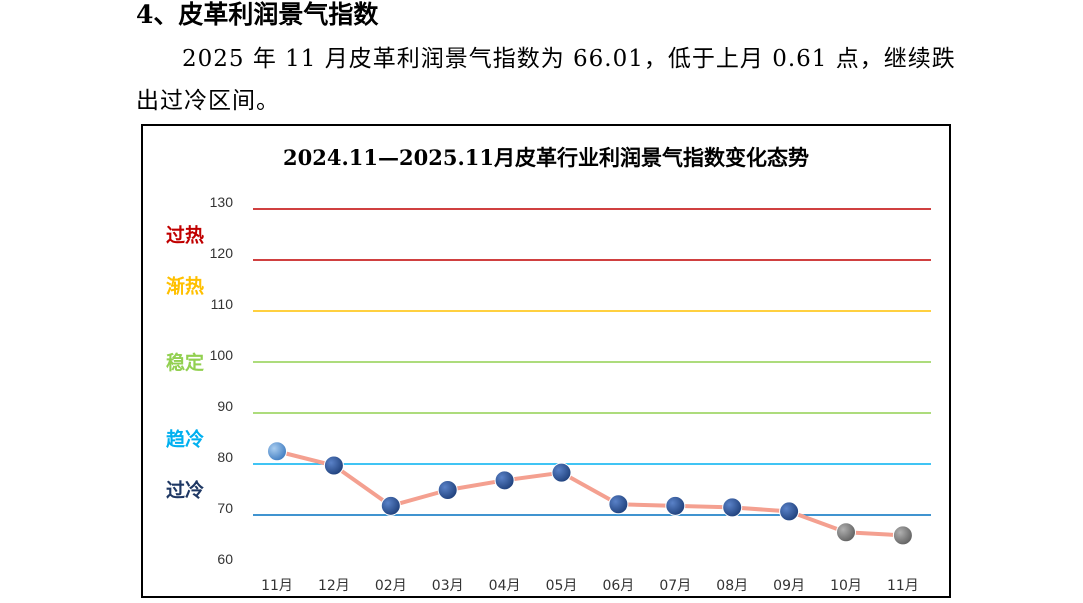 The height and width of the screenshot is (603, 1083). Describe the element at coordinates (789, 586) in the screenshot. I see `x-tick-label: 09月` at that location.